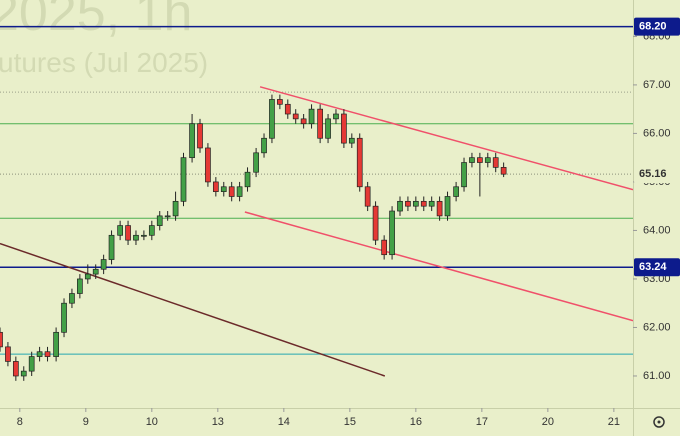 Image resolution: width=680 pixels, height=436 pixels. I want to click on x-tick-label: 13, so click(218, 422).